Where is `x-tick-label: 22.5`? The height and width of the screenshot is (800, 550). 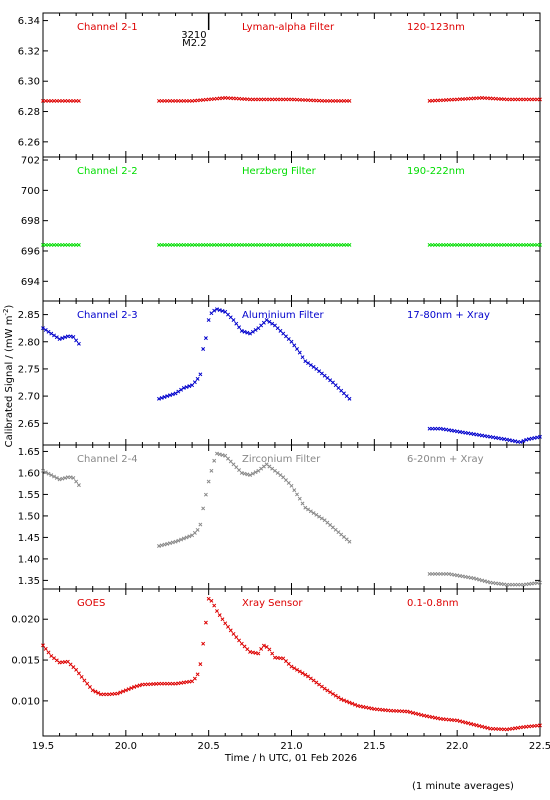 x-tick-label: 22.5 is located at coordinates (539, 746).